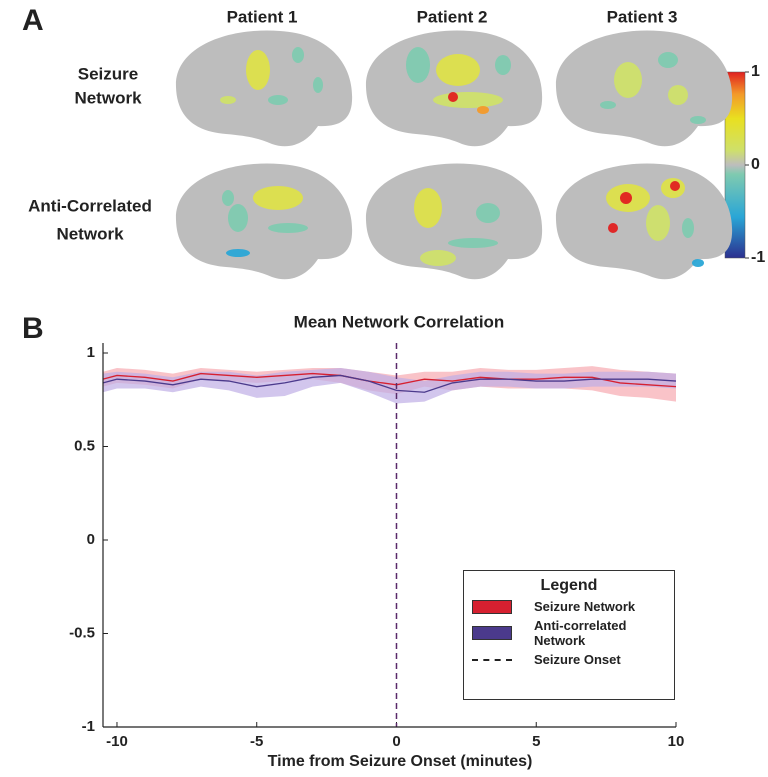  I want to click on column-title: Patient 1, so click(262, 16).